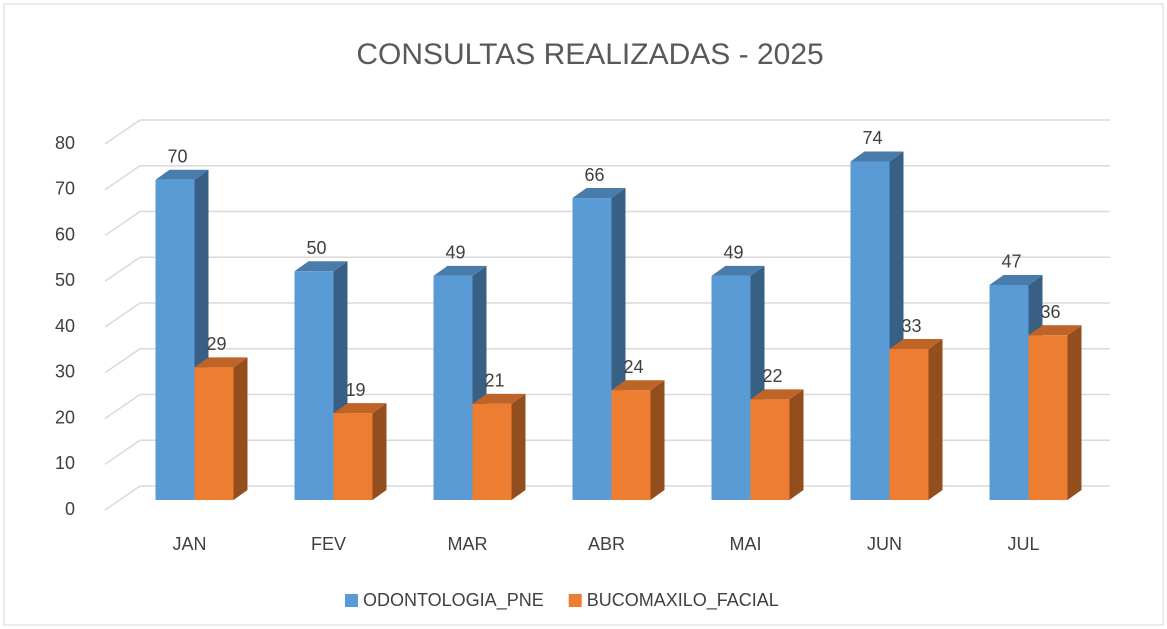  Describe the element at coordinates (494, 381) in the screenshot. I see `data-label: 21` at that location.